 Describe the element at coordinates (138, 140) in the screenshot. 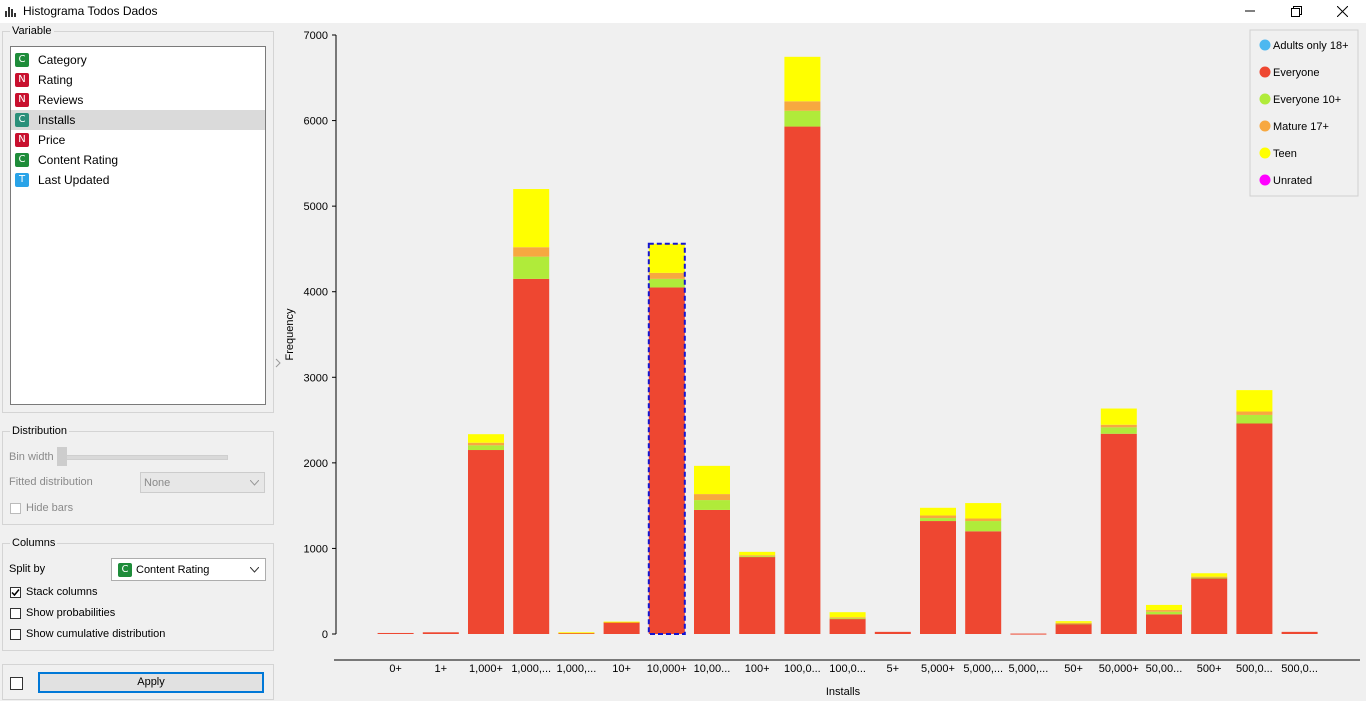

I see `variable-item-price: N Price` at that location.